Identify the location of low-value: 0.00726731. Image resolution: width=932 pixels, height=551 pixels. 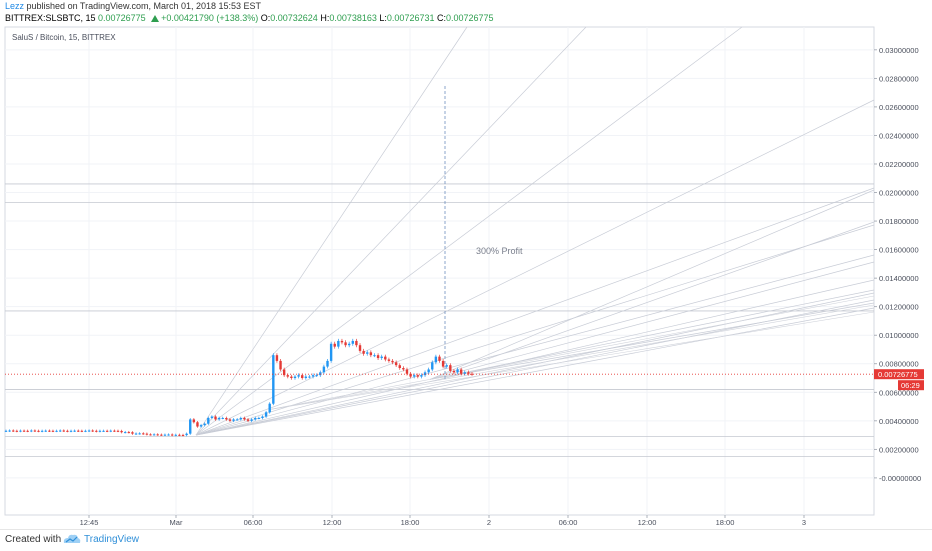
(410, 18).